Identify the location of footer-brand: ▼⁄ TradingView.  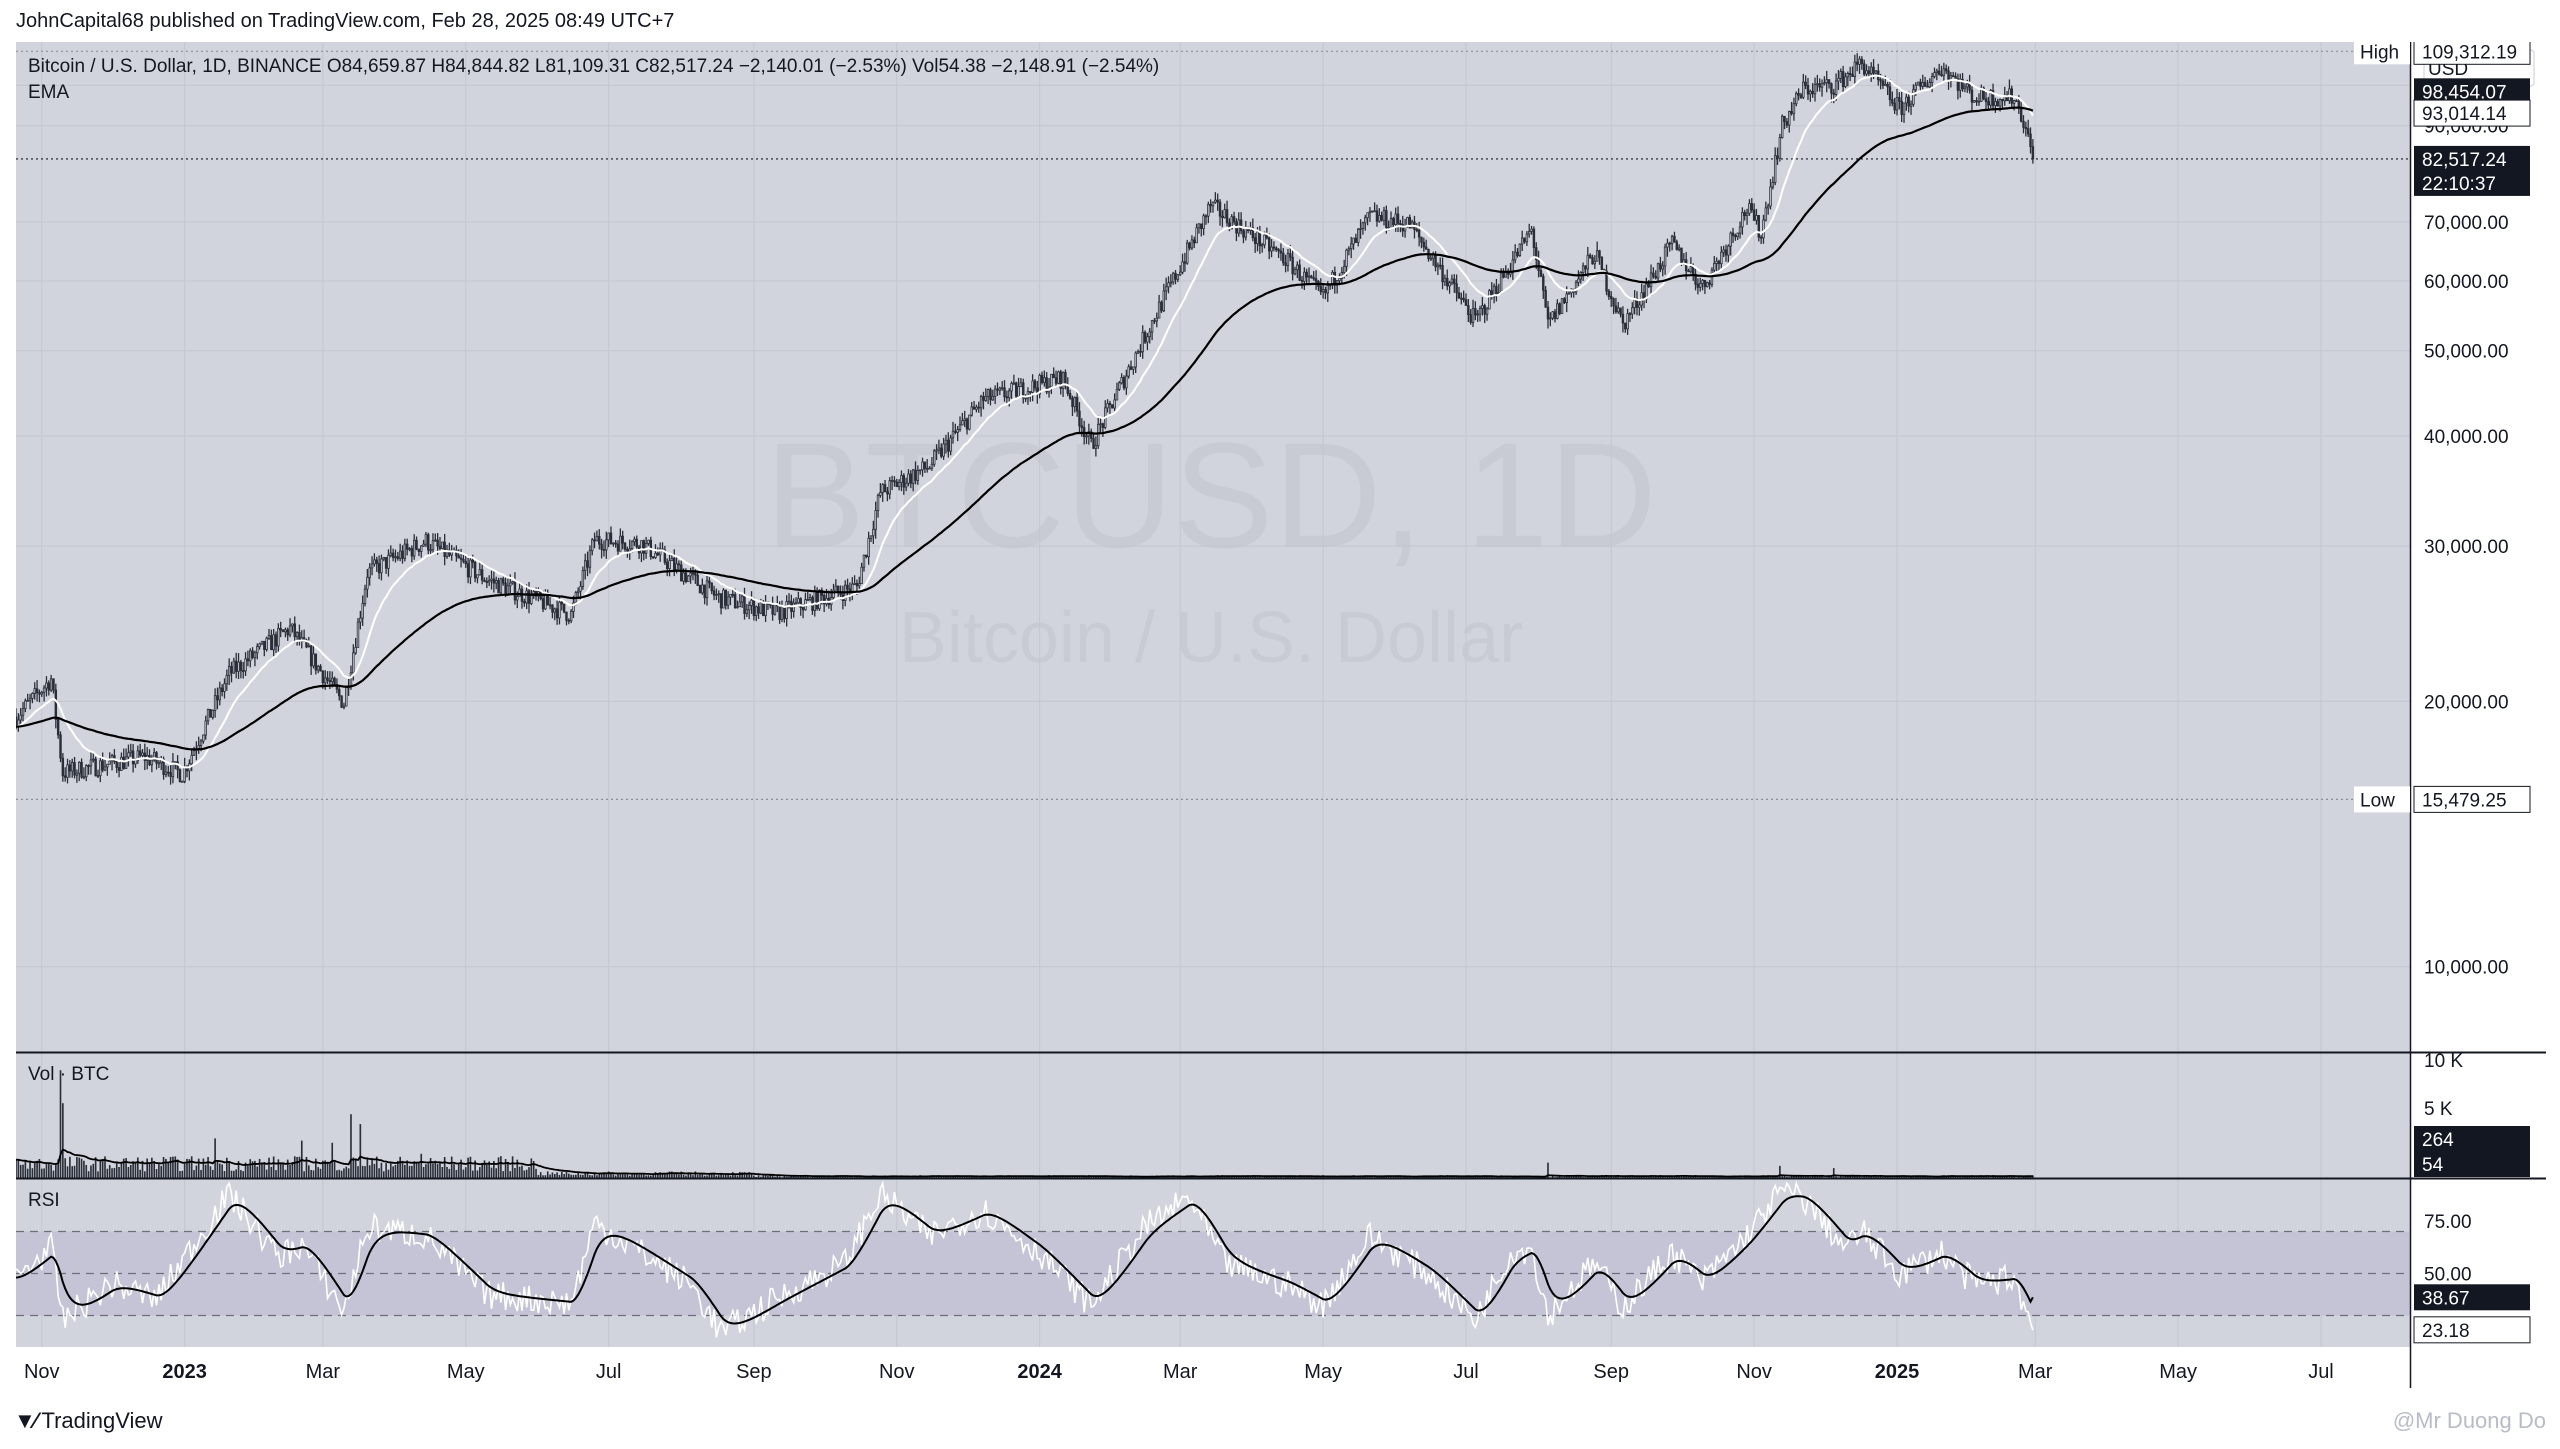
(88, 1421).